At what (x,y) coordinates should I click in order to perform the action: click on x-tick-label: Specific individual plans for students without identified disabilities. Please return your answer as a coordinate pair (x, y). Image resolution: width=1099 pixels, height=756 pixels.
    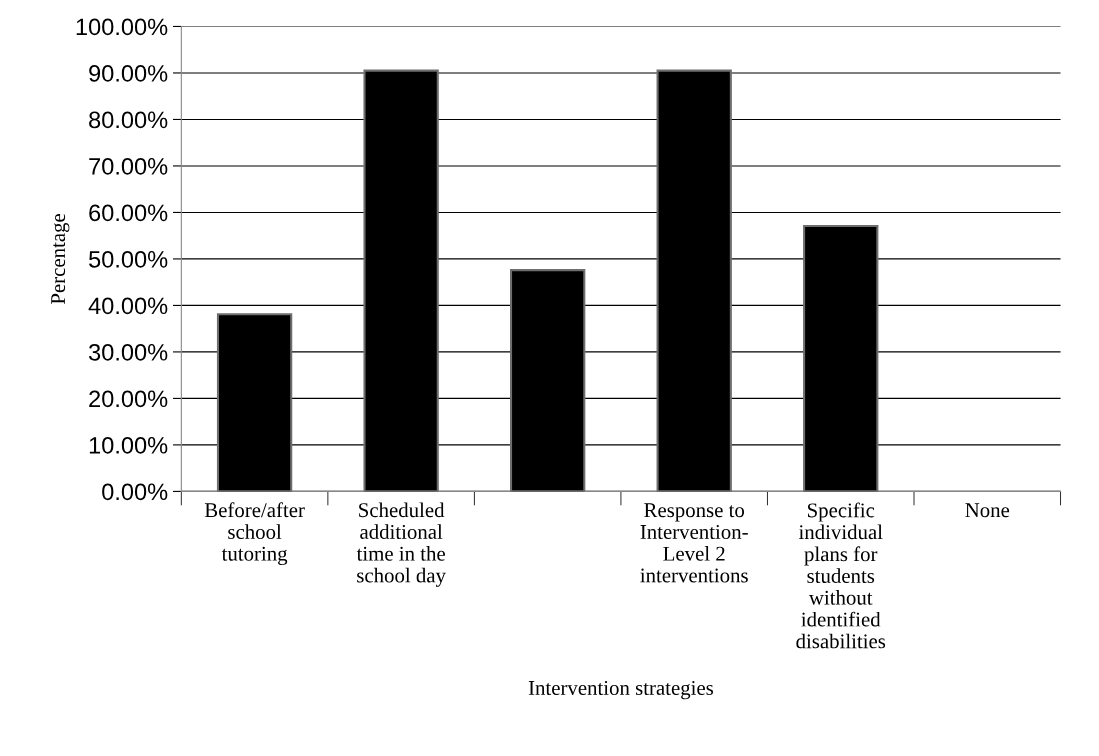
    Looking at the image, I should click on (841, 575).